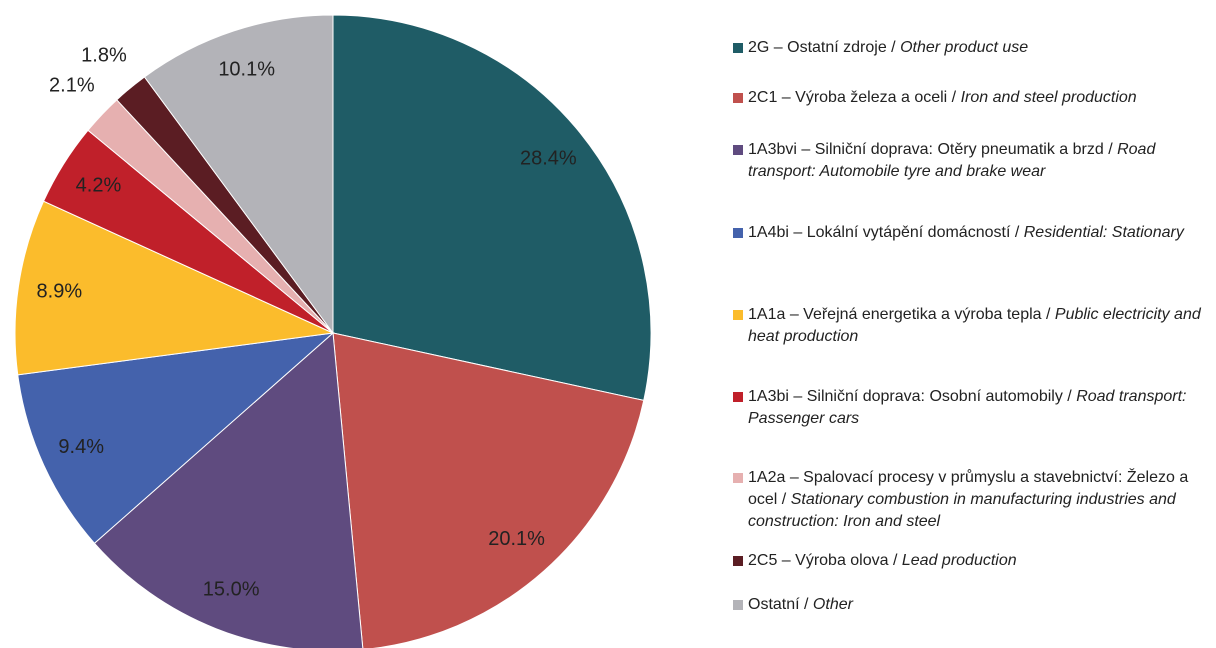 The image size is (1216, 648). I want to click on legend-label: 2G – Ostatní zdroje /, so click(822, 47).